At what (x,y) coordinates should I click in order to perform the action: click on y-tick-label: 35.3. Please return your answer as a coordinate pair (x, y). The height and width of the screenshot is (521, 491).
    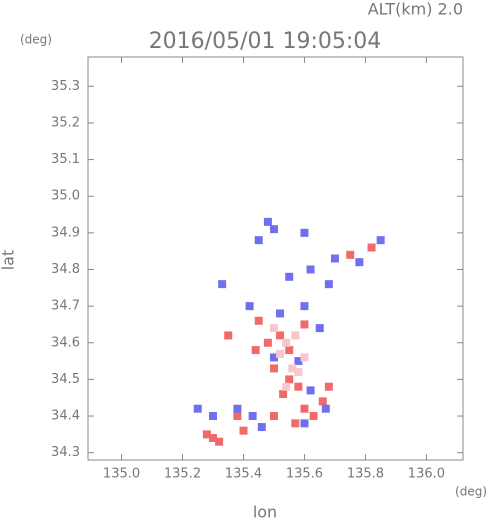
    Looking at the image, I should click on (65, 86).